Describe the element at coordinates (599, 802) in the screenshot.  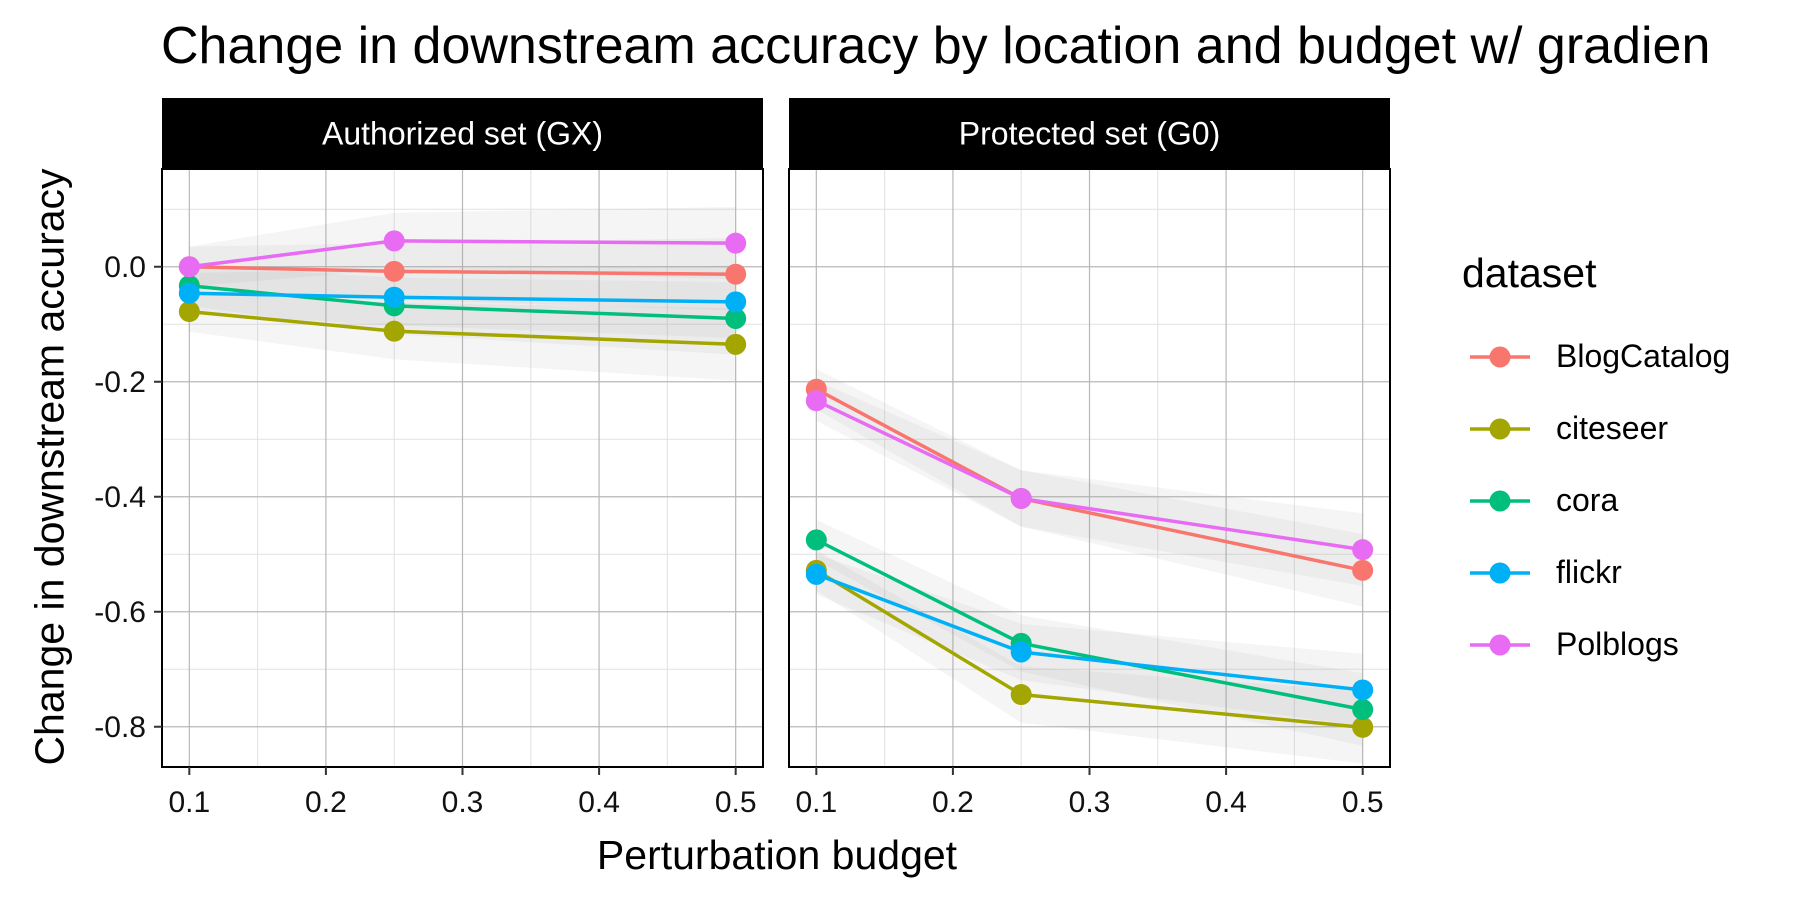
I see `panel-1-x-tick-label: 0.4` at that location.